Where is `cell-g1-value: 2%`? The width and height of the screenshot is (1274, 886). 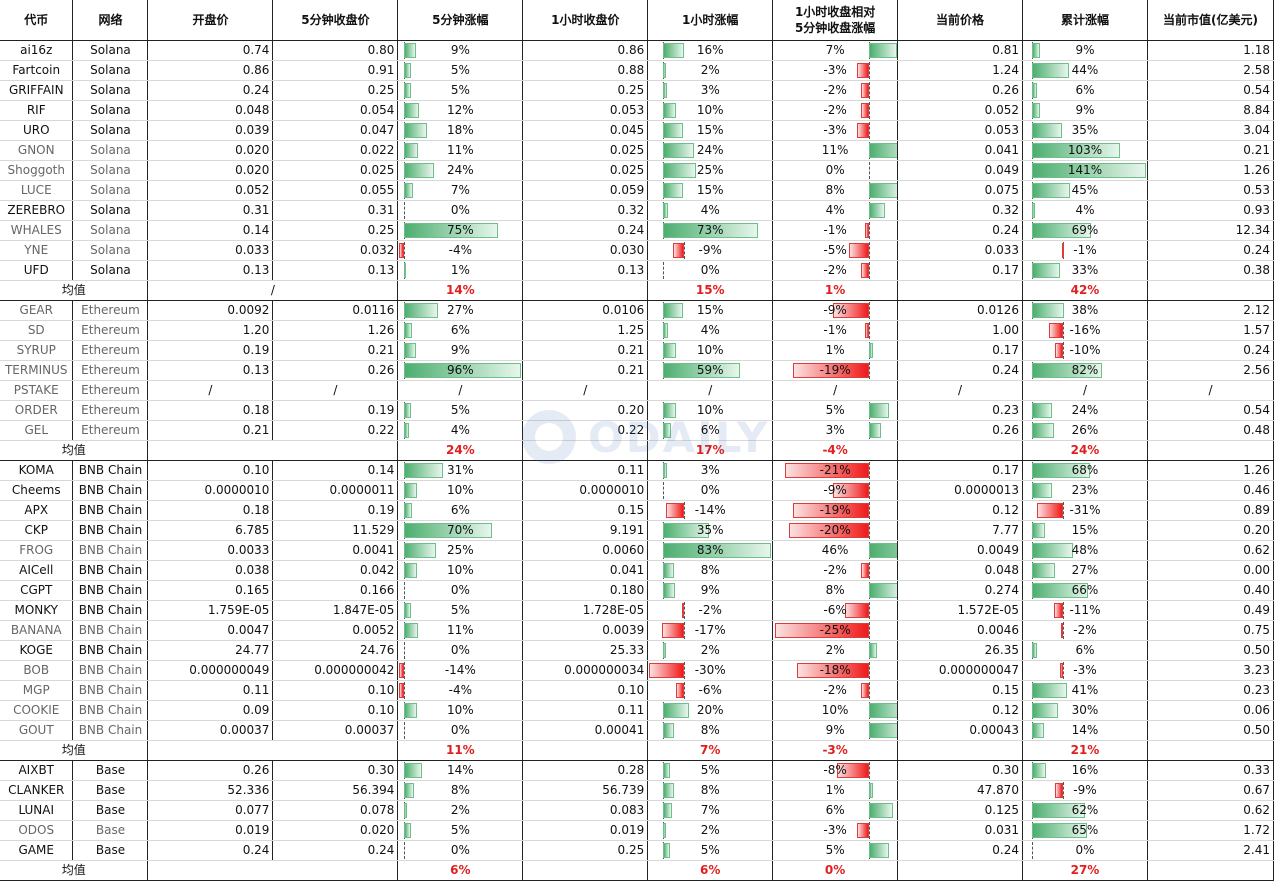
cell-g1-value: 2% is located at coordinates (710, 650).